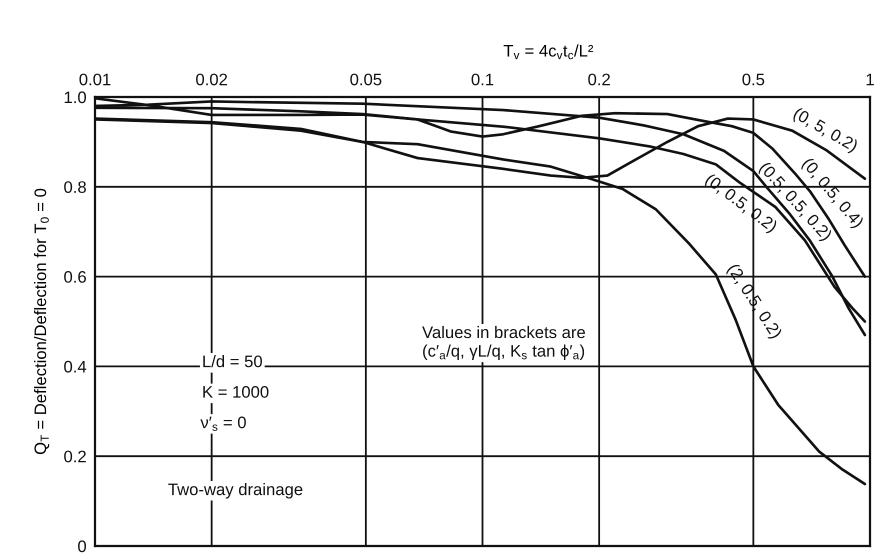 The width and height of the screenshot is (887, 559). I want to click on x-tick-label: 1, so click(870, 80).